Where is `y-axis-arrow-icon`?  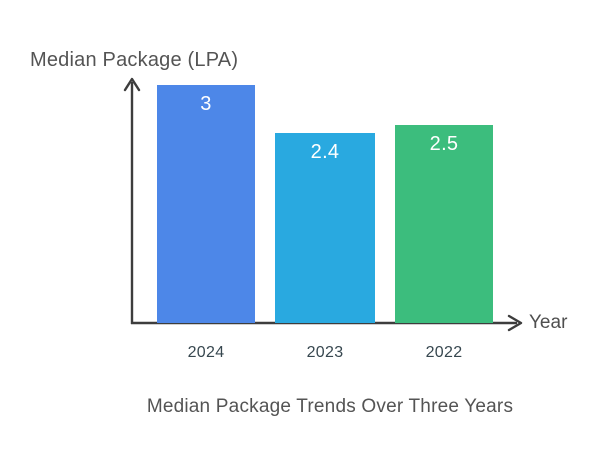
y-axis-arrow-icon is located at coordinates (132, 84).